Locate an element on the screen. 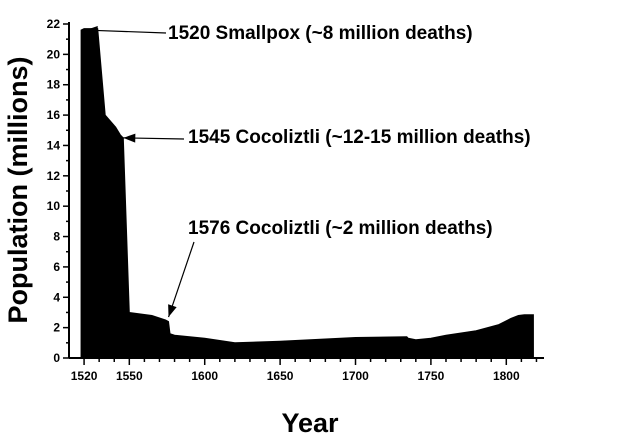 This screenshot has width=620, height=438. y-tick-label: 20 is located at coordinates (54, 54).